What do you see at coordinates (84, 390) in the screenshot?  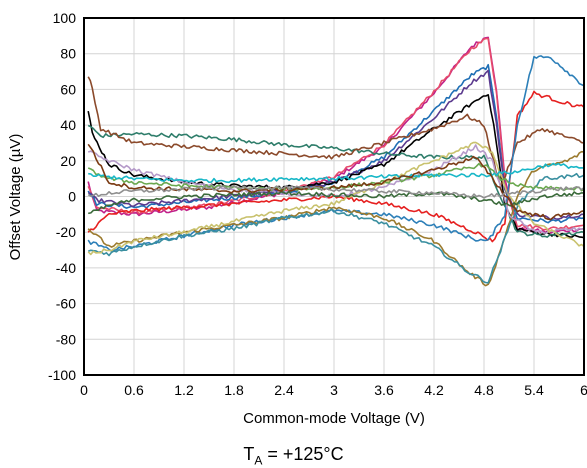 I see `x-tick-label: 0` at bounding box center [84, 390].